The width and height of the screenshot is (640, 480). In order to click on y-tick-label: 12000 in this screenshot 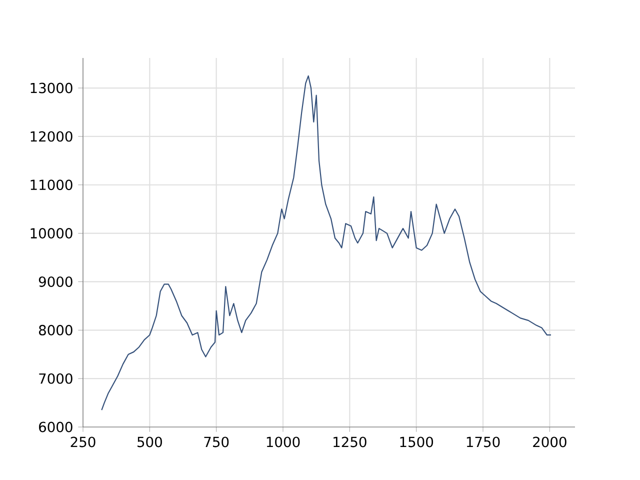, I will do `click(51, 136)`.